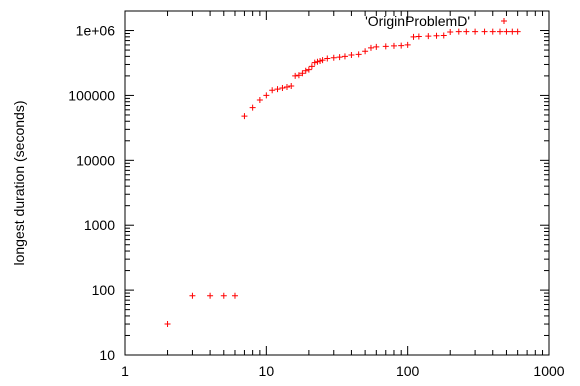 The image size is (580, 386). Describe the element at coordinates (107, 355) in the screenshot. I see `y-tick-label: 10` at that location.